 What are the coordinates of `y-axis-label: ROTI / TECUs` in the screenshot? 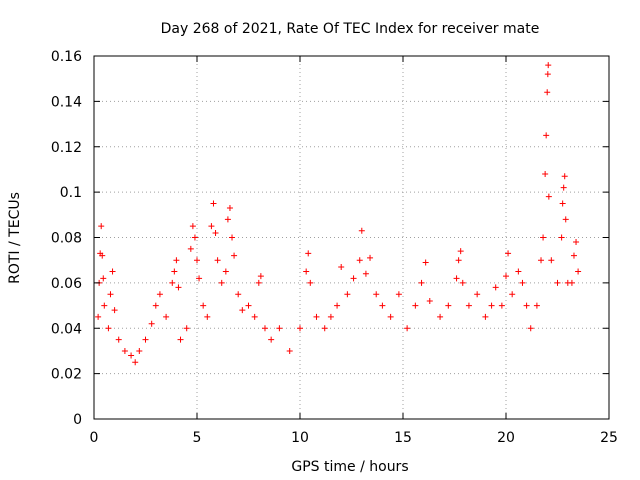 It's located at (15, 238).